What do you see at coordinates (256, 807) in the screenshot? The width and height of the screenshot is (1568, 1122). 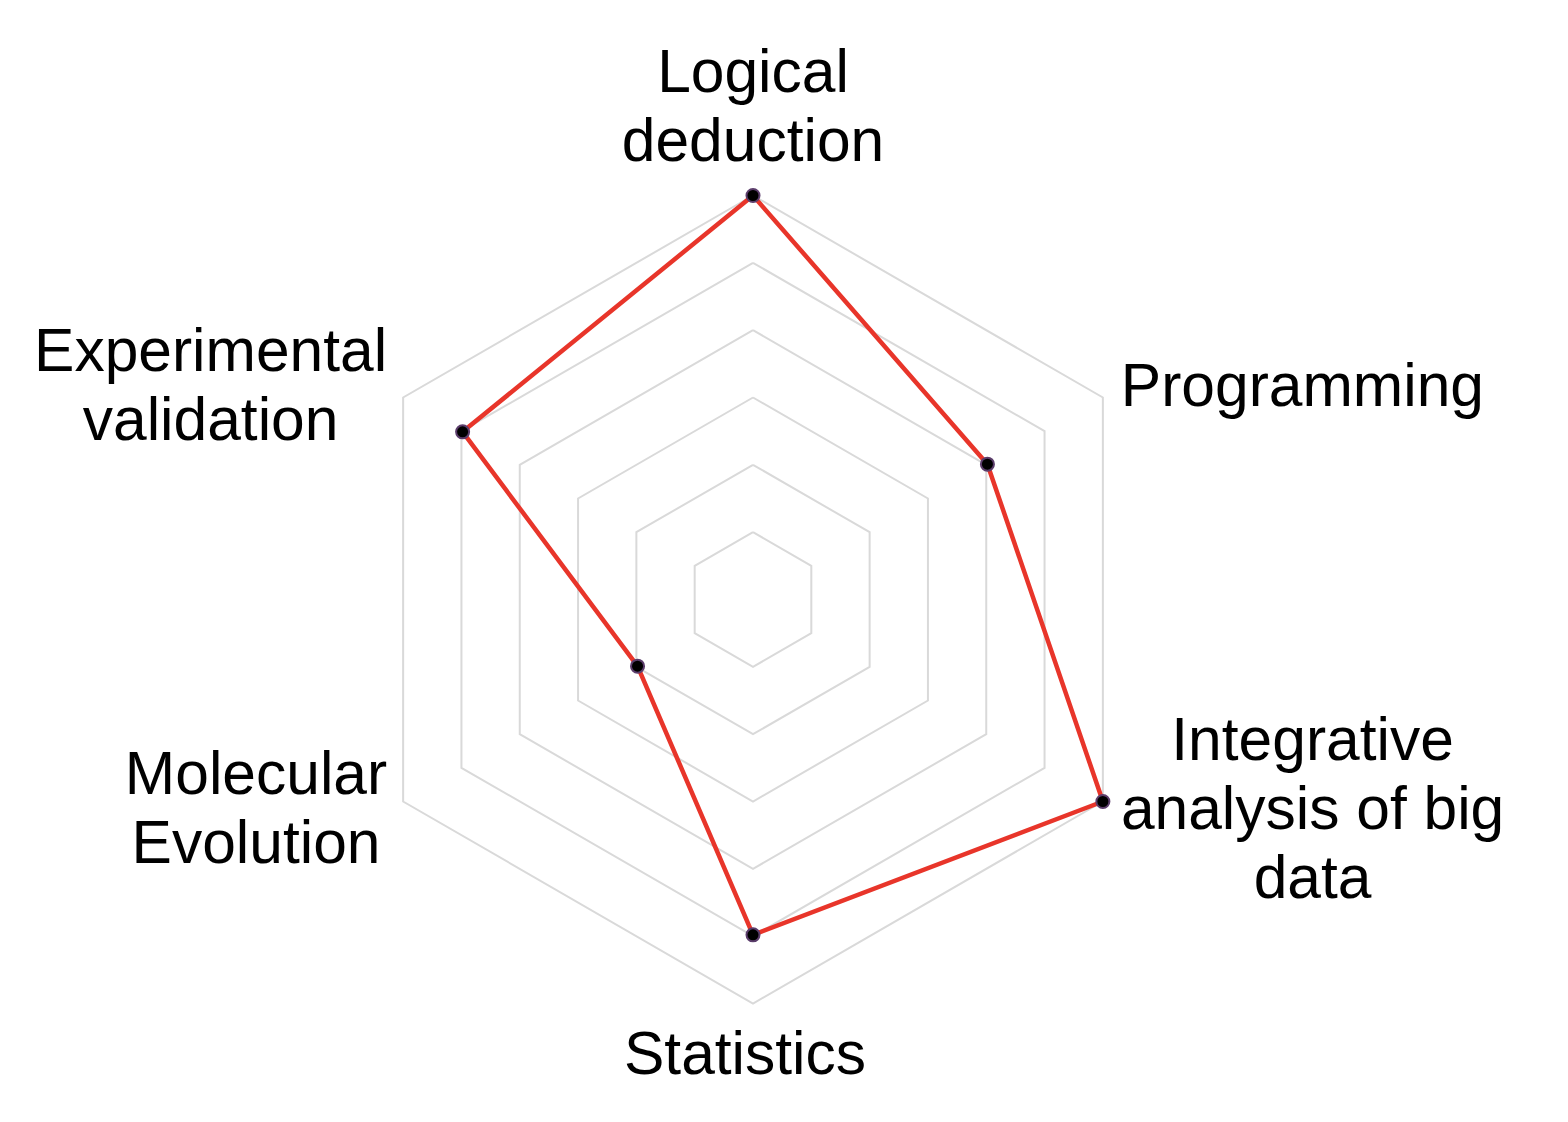 I see `spoke-label: Molecular Evolution` at bounding box center [256, 807].